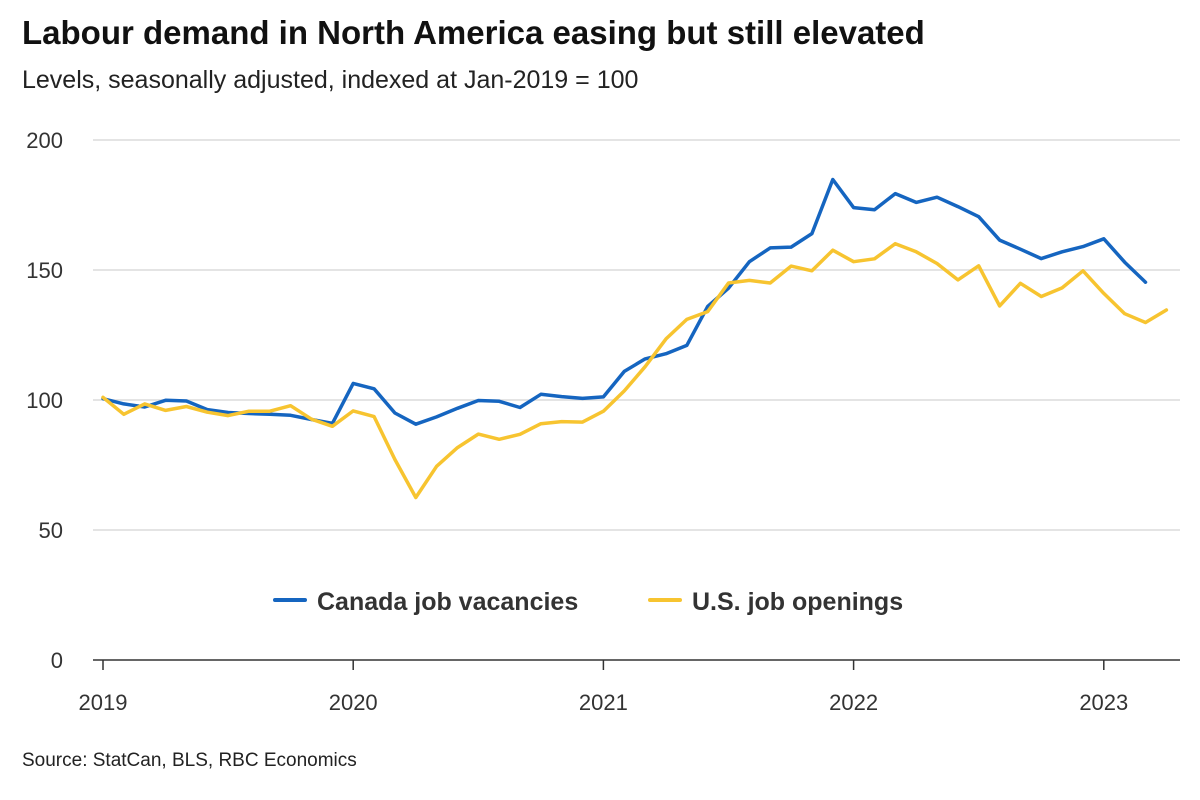  Describe the element at coordinates (44, 270) in the screenshot. I see `y-tick-label: 150` at that location.